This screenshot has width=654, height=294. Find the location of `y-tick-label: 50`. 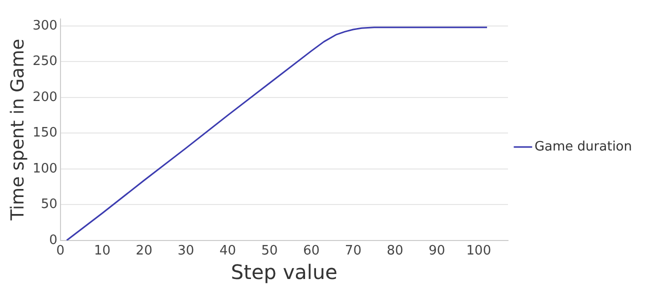

y-tick-label: 50 is located at coordinates (49, 204).